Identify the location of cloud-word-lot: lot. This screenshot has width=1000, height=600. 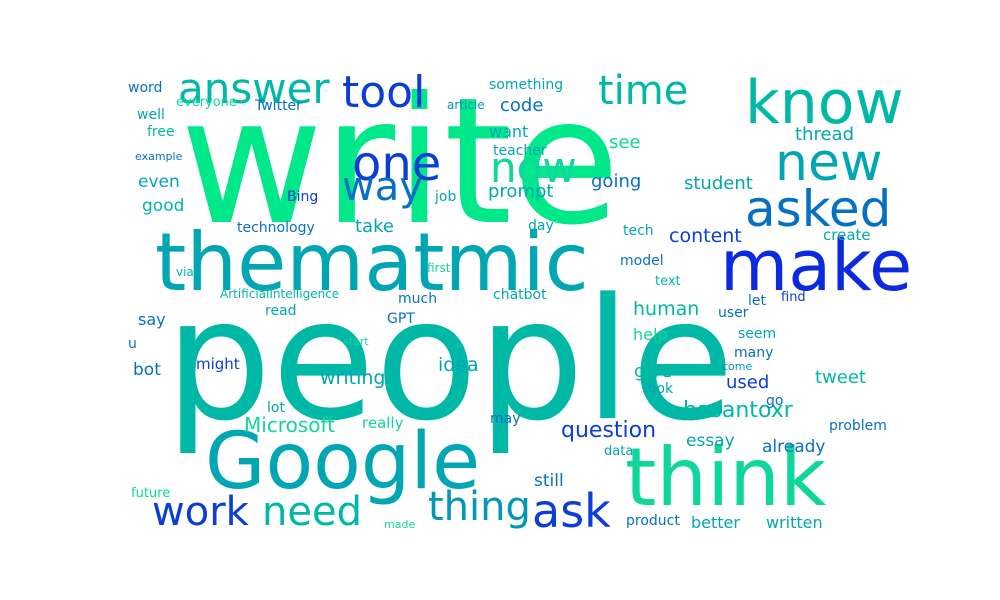
(276, 408).